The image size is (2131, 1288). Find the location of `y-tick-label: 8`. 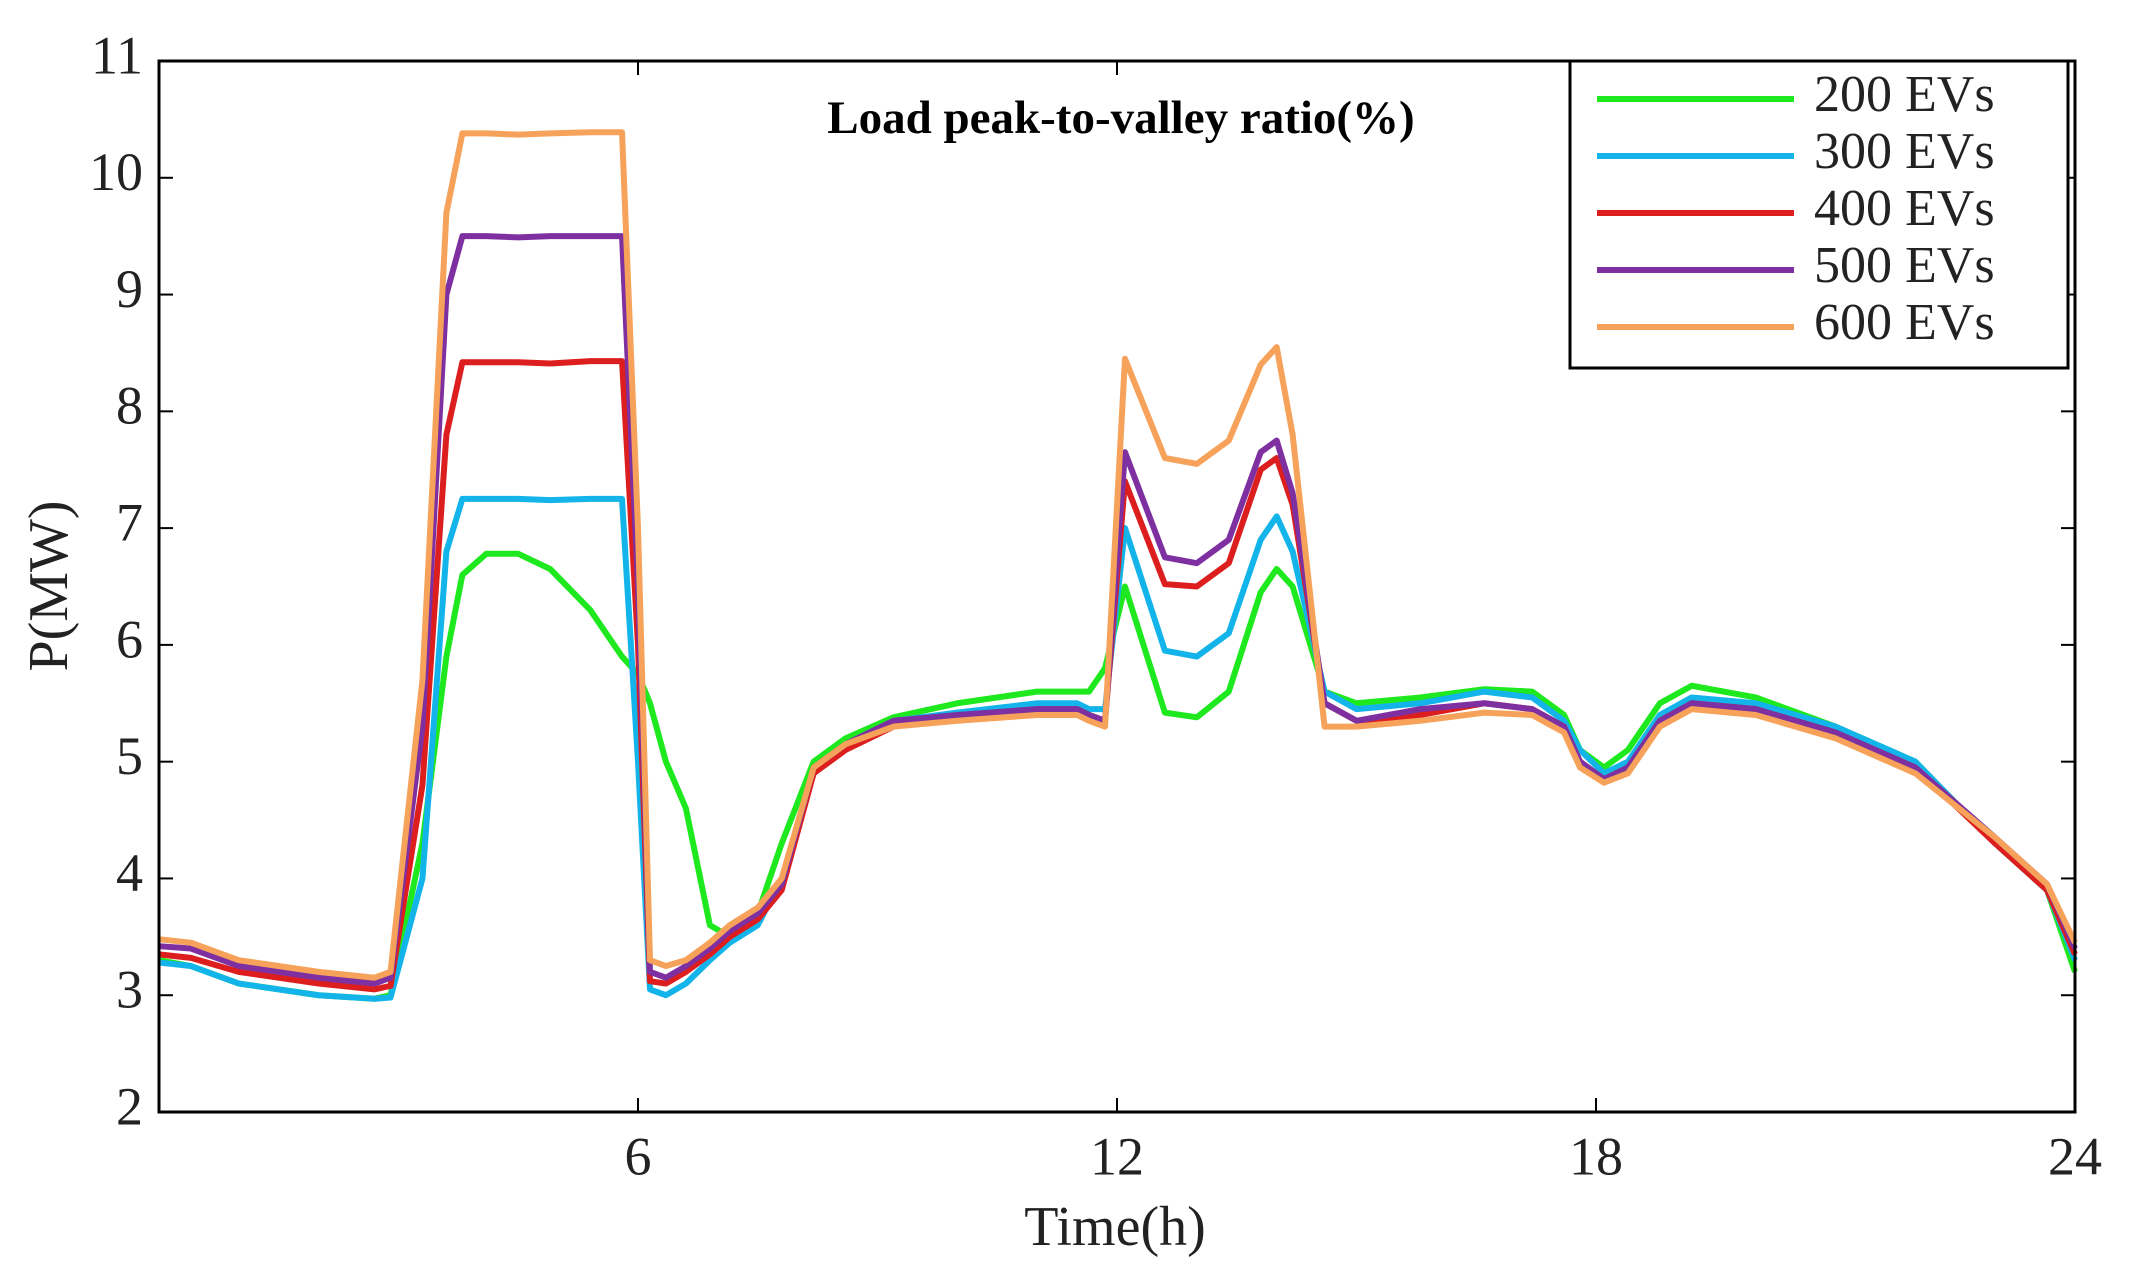

y-tick-label: 8 is located at coordinates (129, 406).